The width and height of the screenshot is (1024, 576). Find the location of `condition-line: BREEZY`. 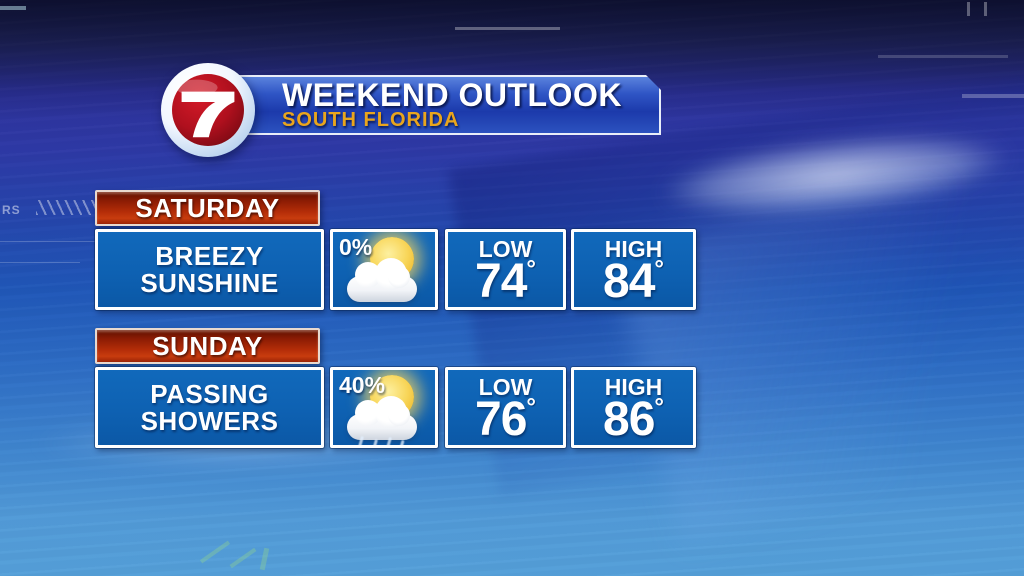

condition-line: BREEZY is located at coordinates (209, 255).